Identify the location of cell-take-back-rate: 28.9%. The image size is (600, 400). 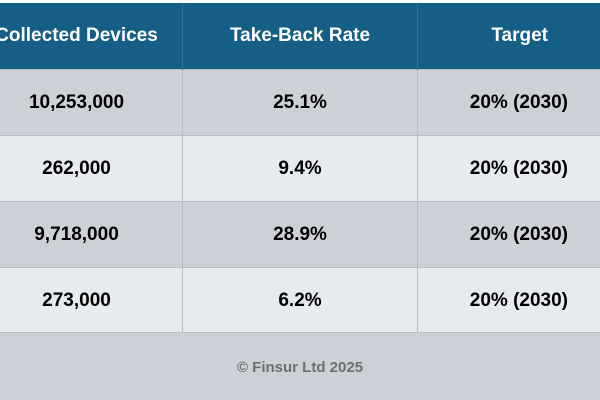
(300, 234).